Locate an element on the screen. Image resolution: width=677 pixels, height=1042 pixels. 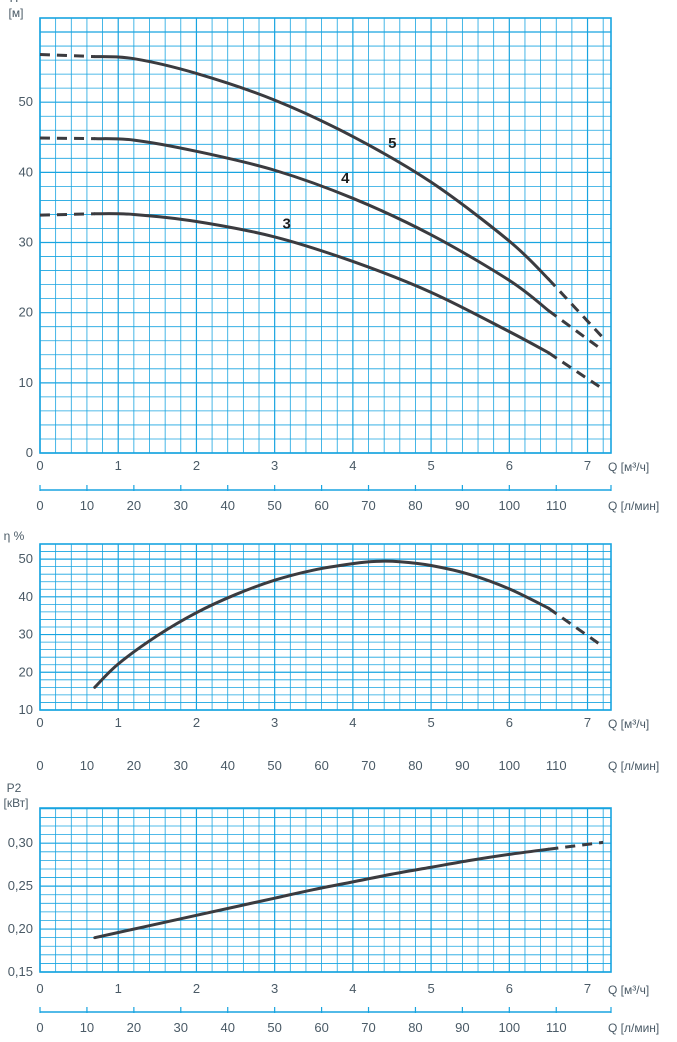
efficiency-curve-dashed-end is located at coordinates (576, 627).